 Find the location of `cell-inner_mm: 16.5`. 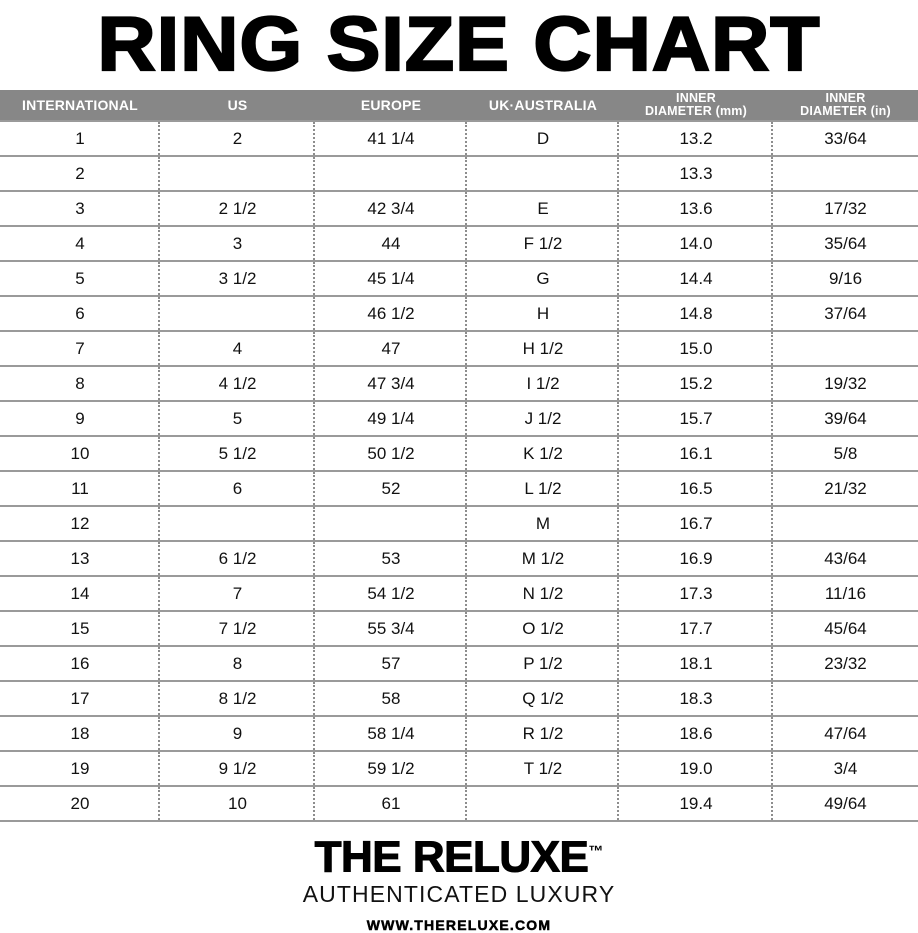

cell-inner_mm: 16.5 is located at coordinates (696, 488).